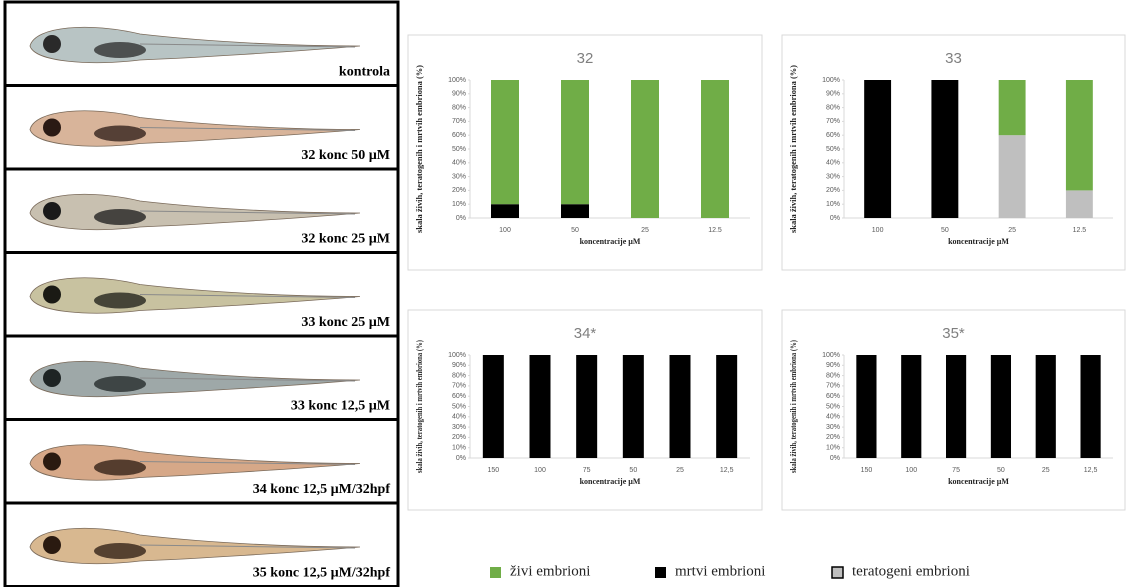  I want to click on x-tick-label: 75, so click(956, 470).